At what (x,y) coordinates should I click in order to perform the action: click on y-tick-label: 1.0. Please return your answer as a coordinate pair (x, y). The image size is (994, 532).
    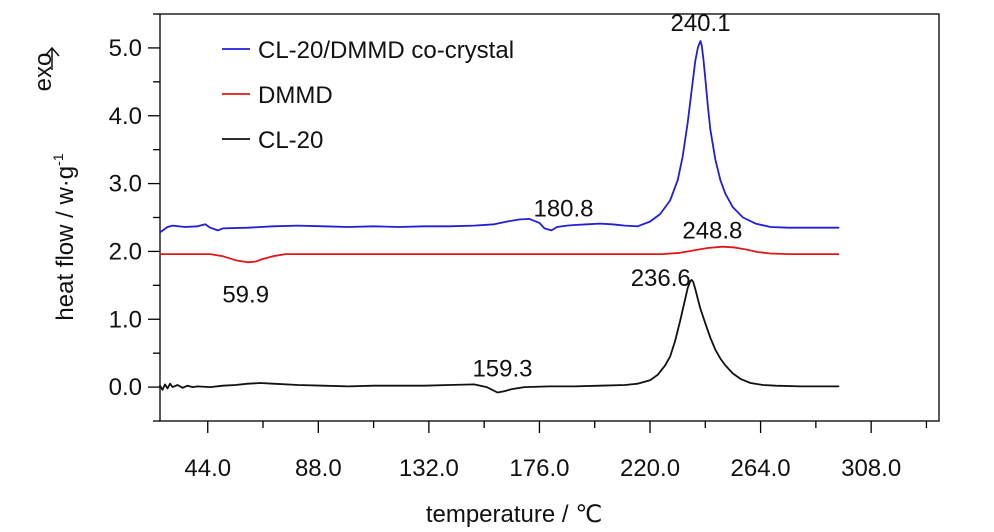
    Looking at the image, I should click on (125, 319).